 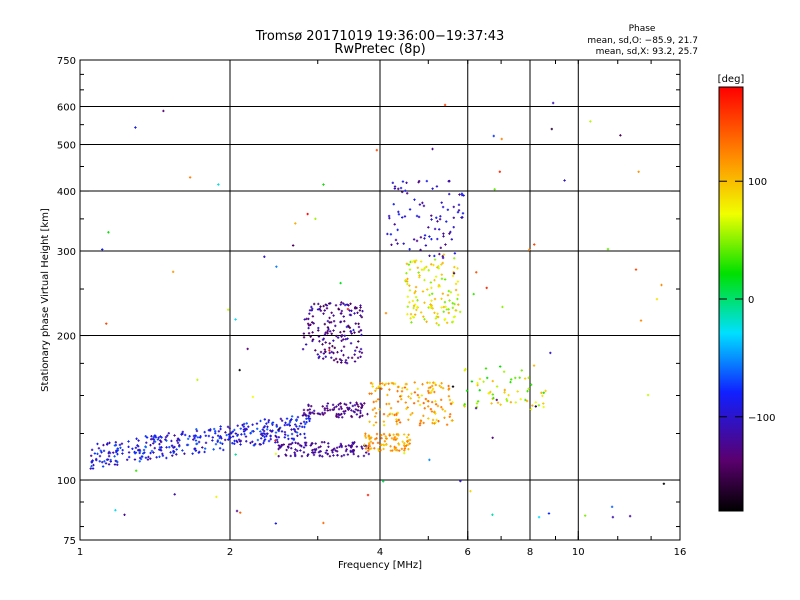 I want to click on x-tick-label: 1, so click(x=80, y=552).